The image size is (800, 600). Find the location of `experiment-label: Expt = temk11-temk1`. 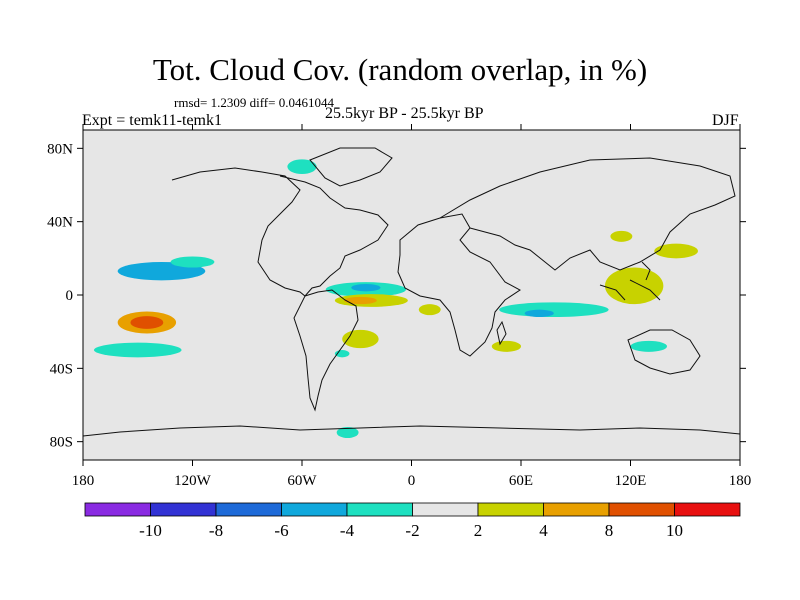

experiment-label: Expt = temk11-temk1 is located at coordinates (152, 120).